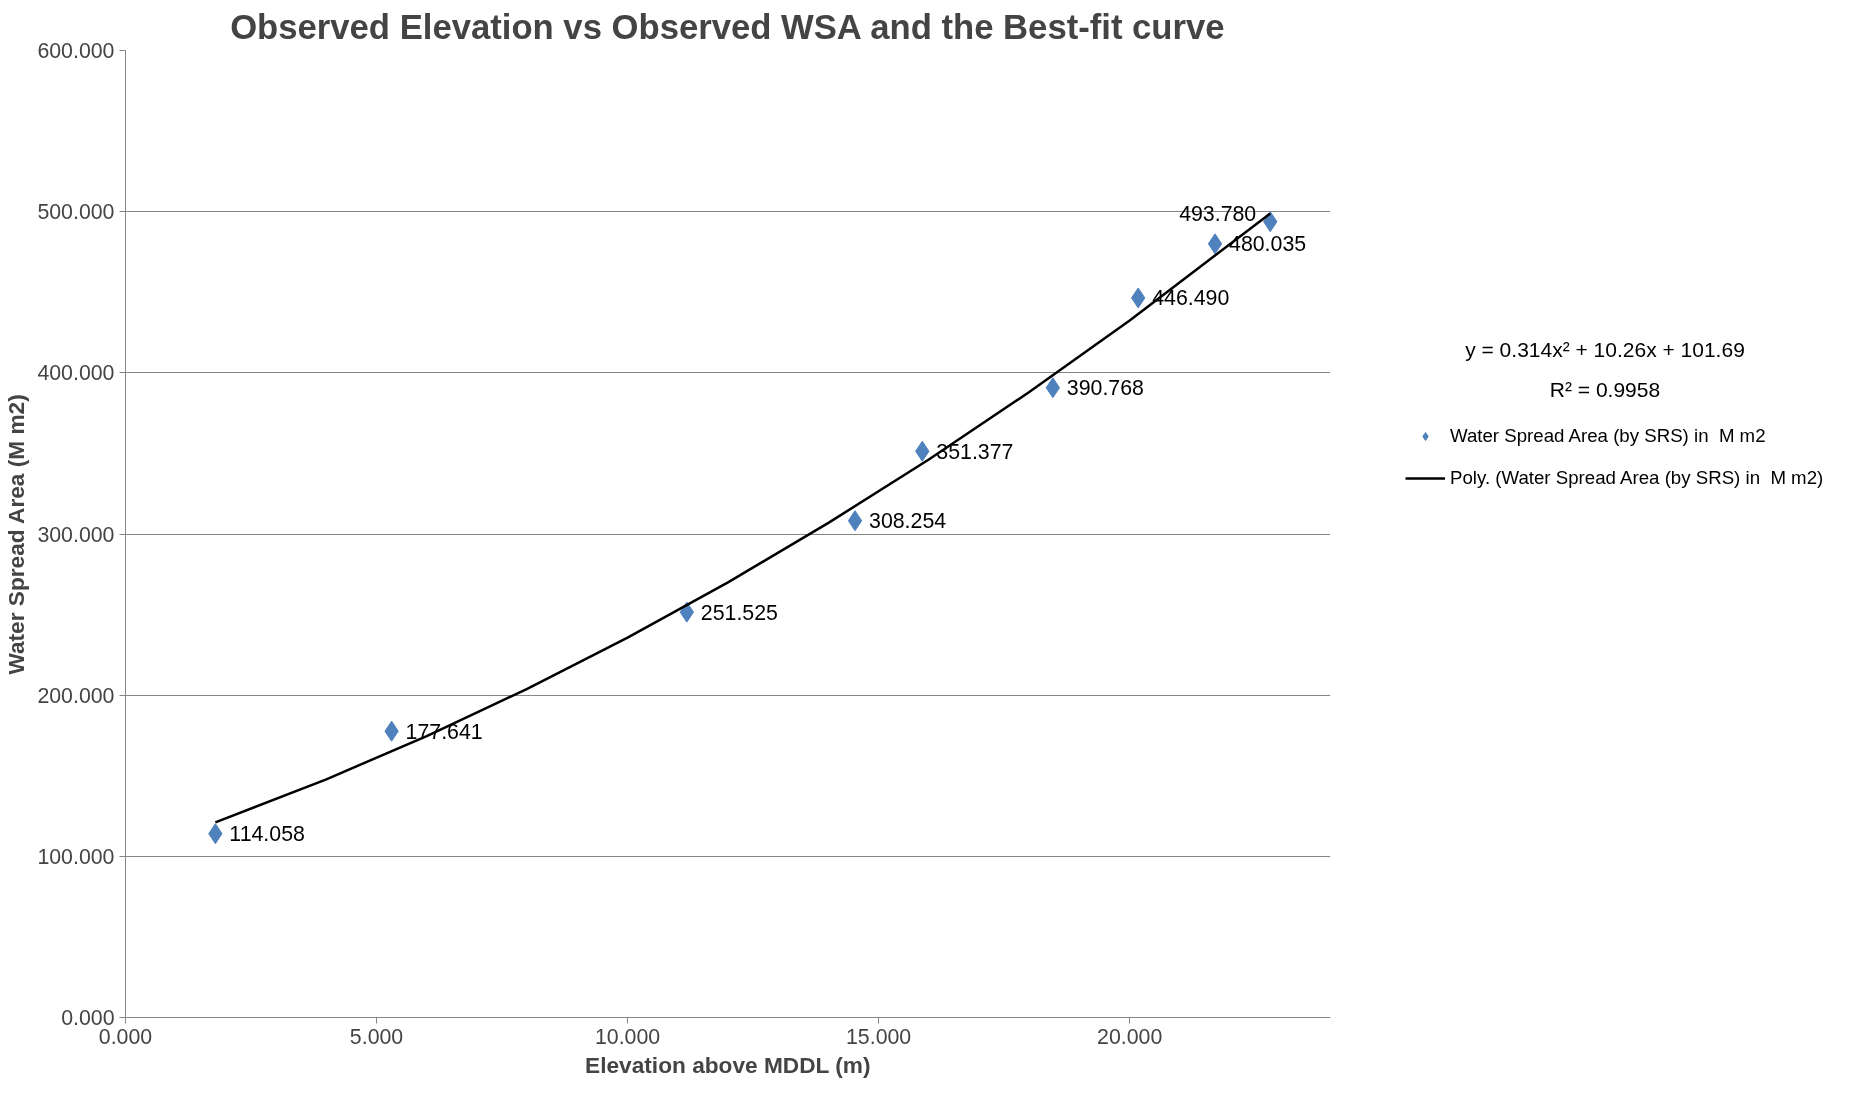 This screenshot has width=1873, height=1106. I want to click on x-tick-label: 10.000, so click(627, 1036).